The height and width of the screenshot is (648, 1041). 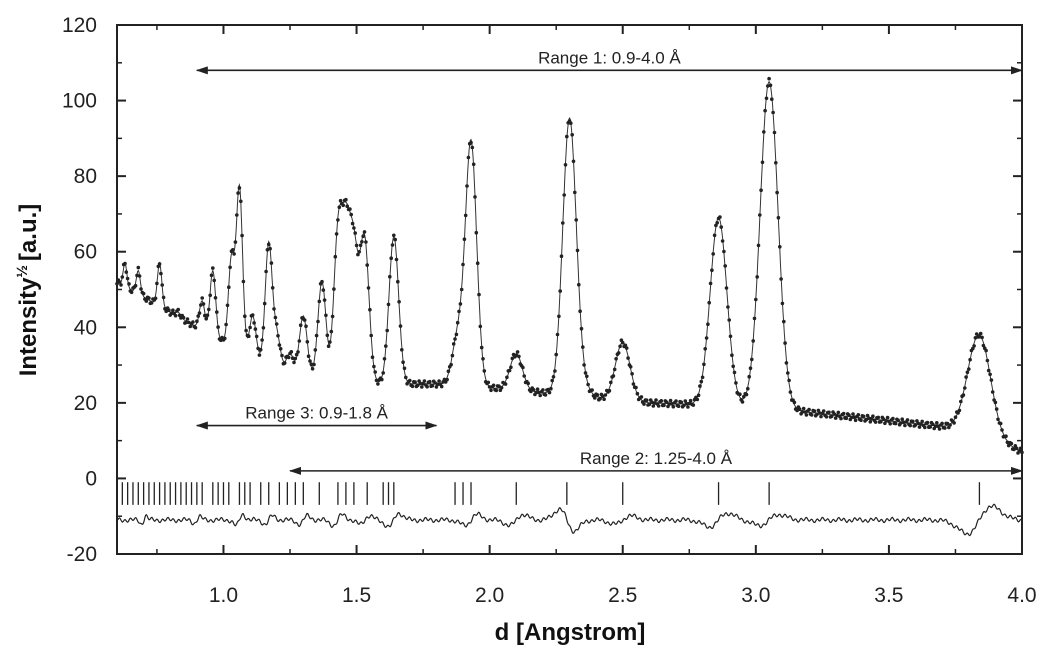 I want to click on y-tick-label: 120, so click(x=79, y=25).